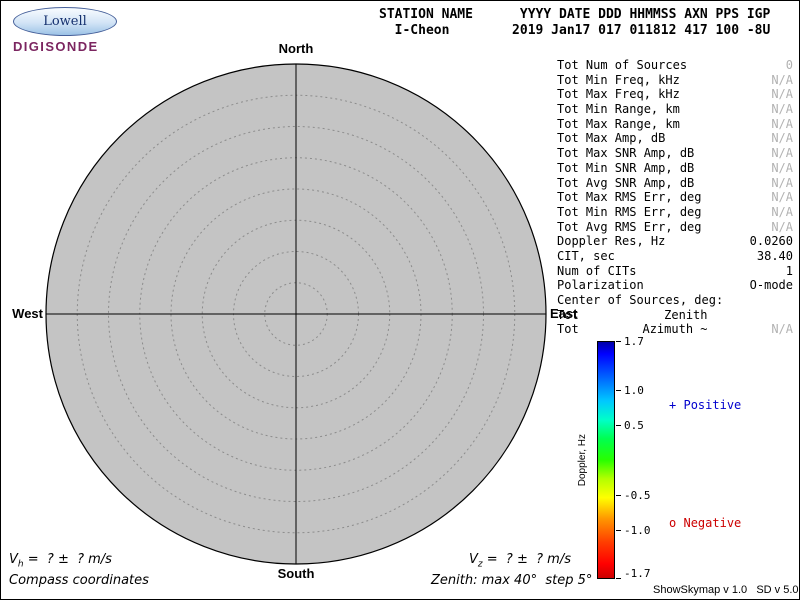  Describe the element at coordinates (626, 182) in the screenshot. I see `stats-row-label: Tot Avg SNR Amp, dB` at that location.